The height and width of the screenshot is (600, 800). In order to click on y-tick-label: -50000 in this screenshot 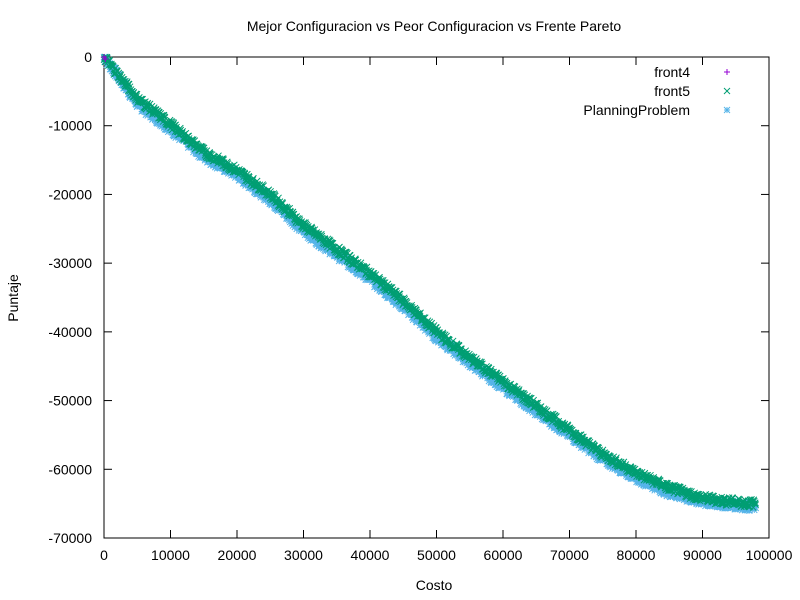, I will do `click(70, 401)`.